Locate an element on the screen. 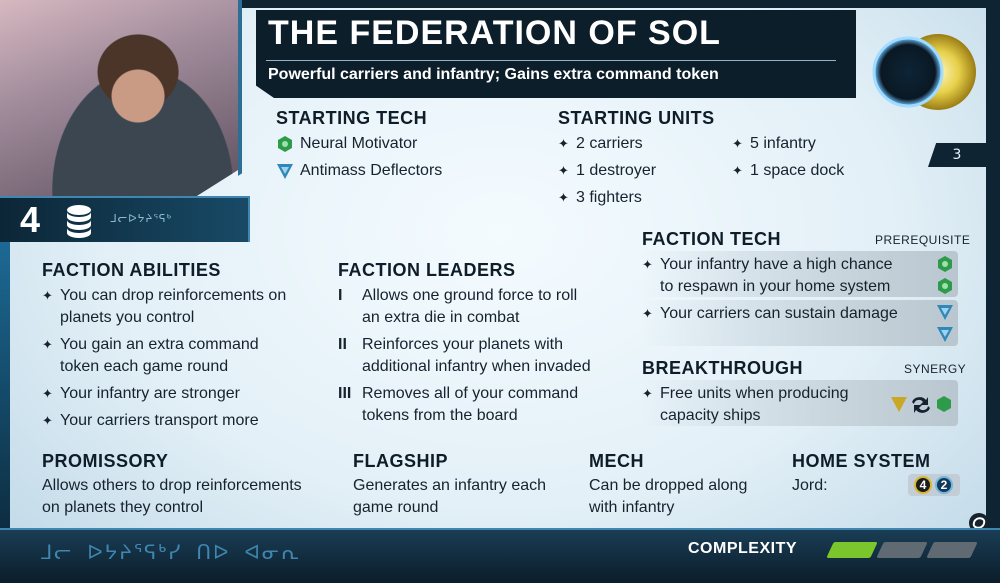  starting-unit: ✦ 5 infantry is located at coordinates (774, 144).